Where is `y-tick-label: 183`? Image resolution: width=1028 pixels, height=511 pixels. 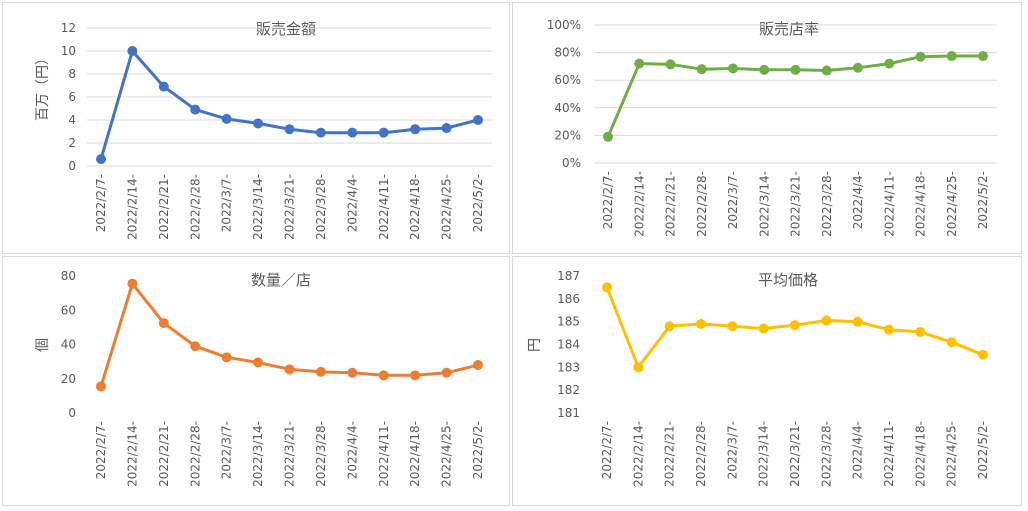 y-tick-label: 183 is located at coordinates (568, 367).